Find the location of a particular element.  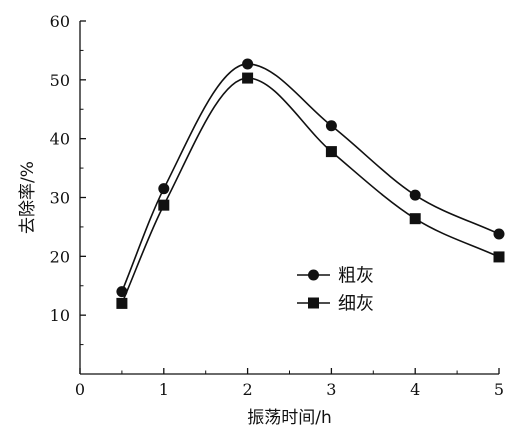

x-tick-label: 4 is located at coordinates (415, 389).